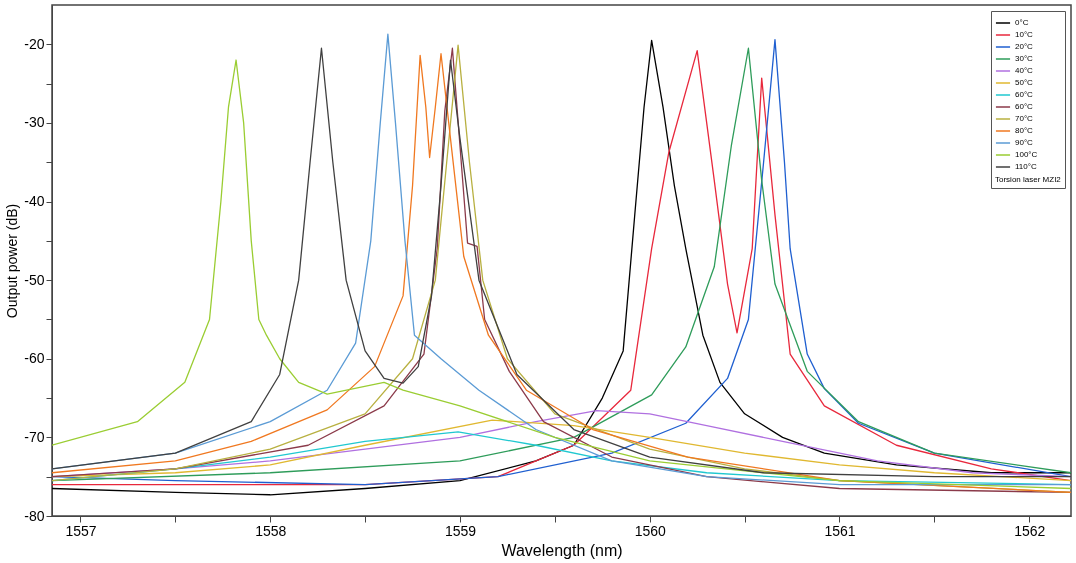 This screenshot has height=563, width=1076. What do you see at coordinates (34, 201) in the screenshot?
I see `y-tick-label: -40` at bounding box center [34, 201].